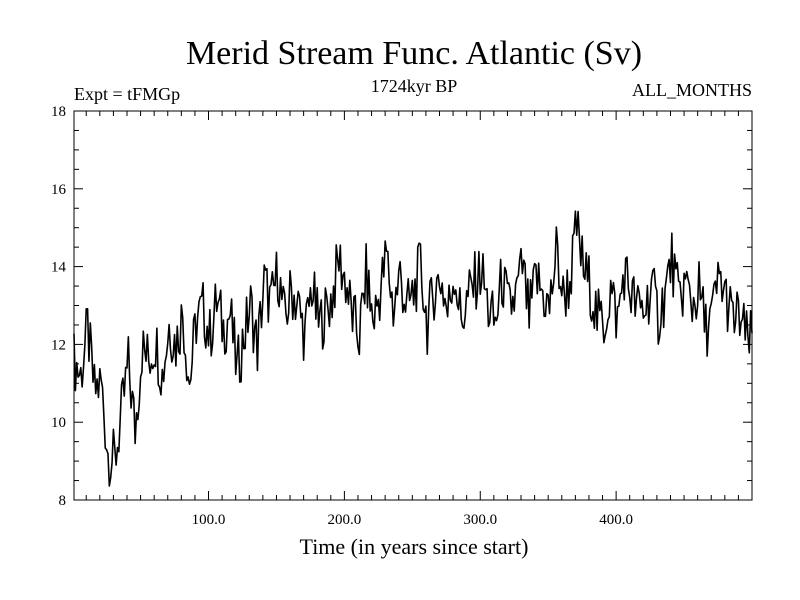 This screenshot has width=800, height=600. What do you see at coordinates (414, 53) in the screenshot?
I see `chart-title: Merid Stream Func. Atlantic (Sv)` at bounding box center [414, 53].